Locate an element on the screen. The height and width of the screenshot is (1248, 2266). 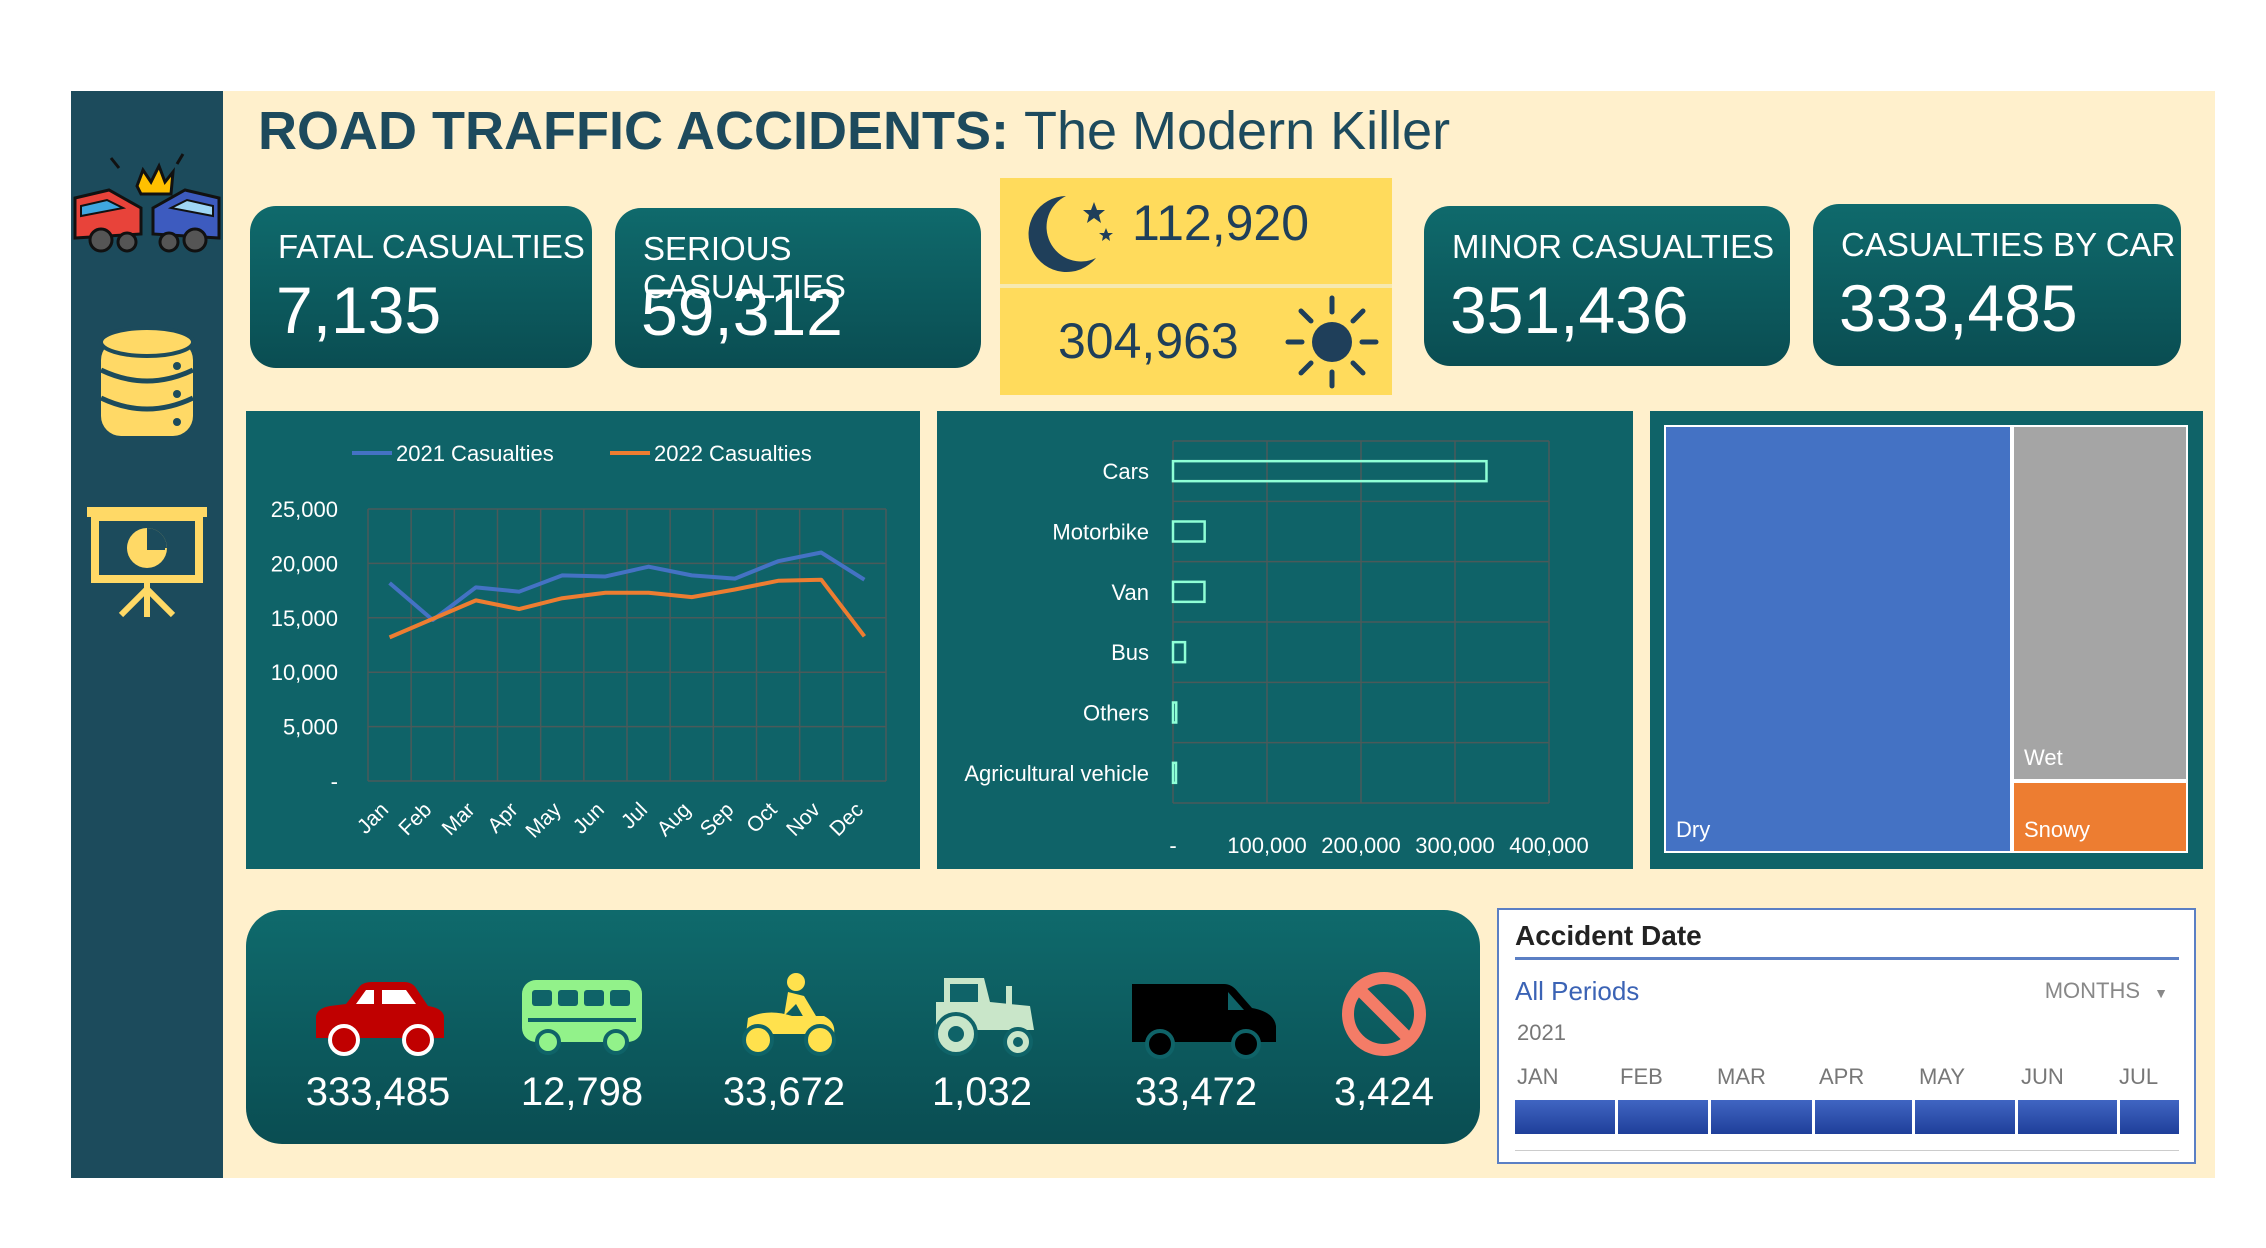
serious-casualties-value: 59,312 is located at coordinates (742, 312).